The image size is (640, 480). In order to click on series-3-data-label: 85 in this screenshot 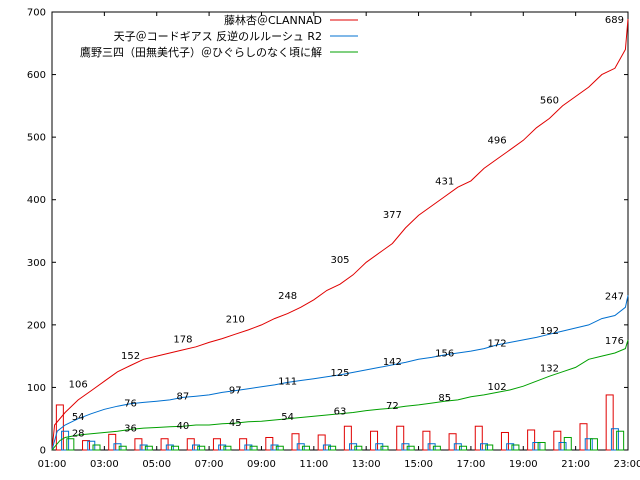, I will do `click(444, 398)`.